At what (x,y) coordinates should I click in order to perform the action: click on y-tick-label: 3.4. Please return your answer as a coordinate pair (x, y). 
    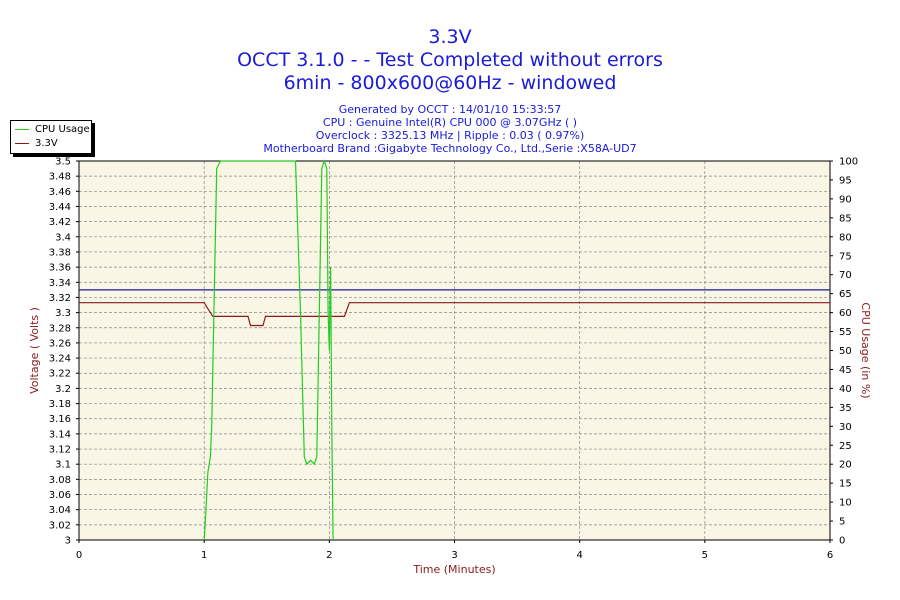
    Looking at the image, I should click on (63, 237).